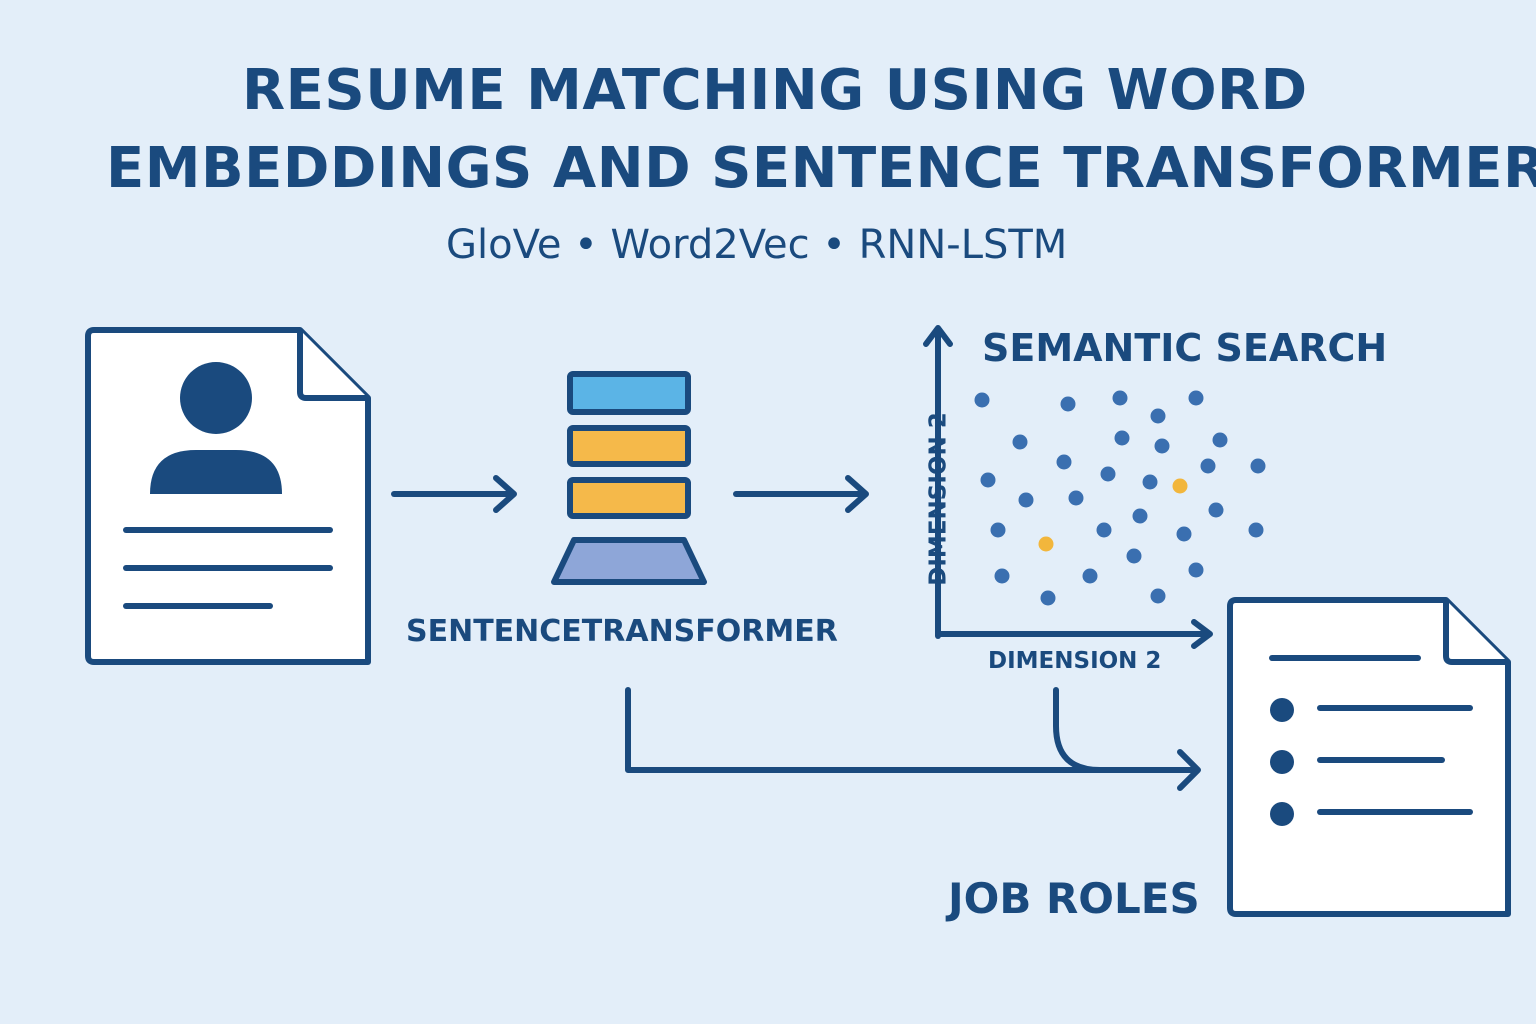 The width and height of the screenshot is (1536, 1024). I want to click on y-axis-label: DIMENSION 2, so click(938, 499).